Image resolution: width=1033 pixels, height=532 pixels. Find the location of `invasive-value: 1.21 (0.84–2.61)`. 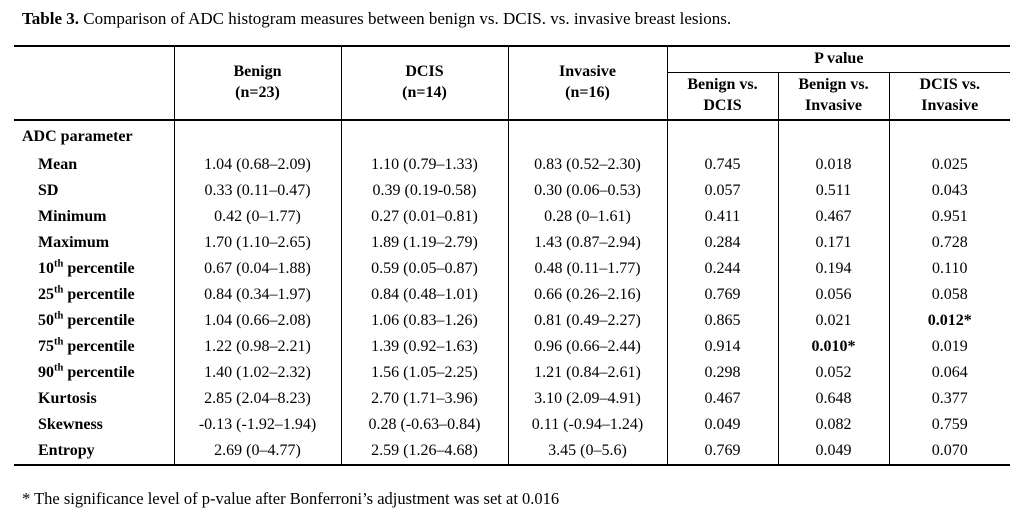

invasive-value: 1.21 (0.84–2.61) is located at coordinates (587, 373).